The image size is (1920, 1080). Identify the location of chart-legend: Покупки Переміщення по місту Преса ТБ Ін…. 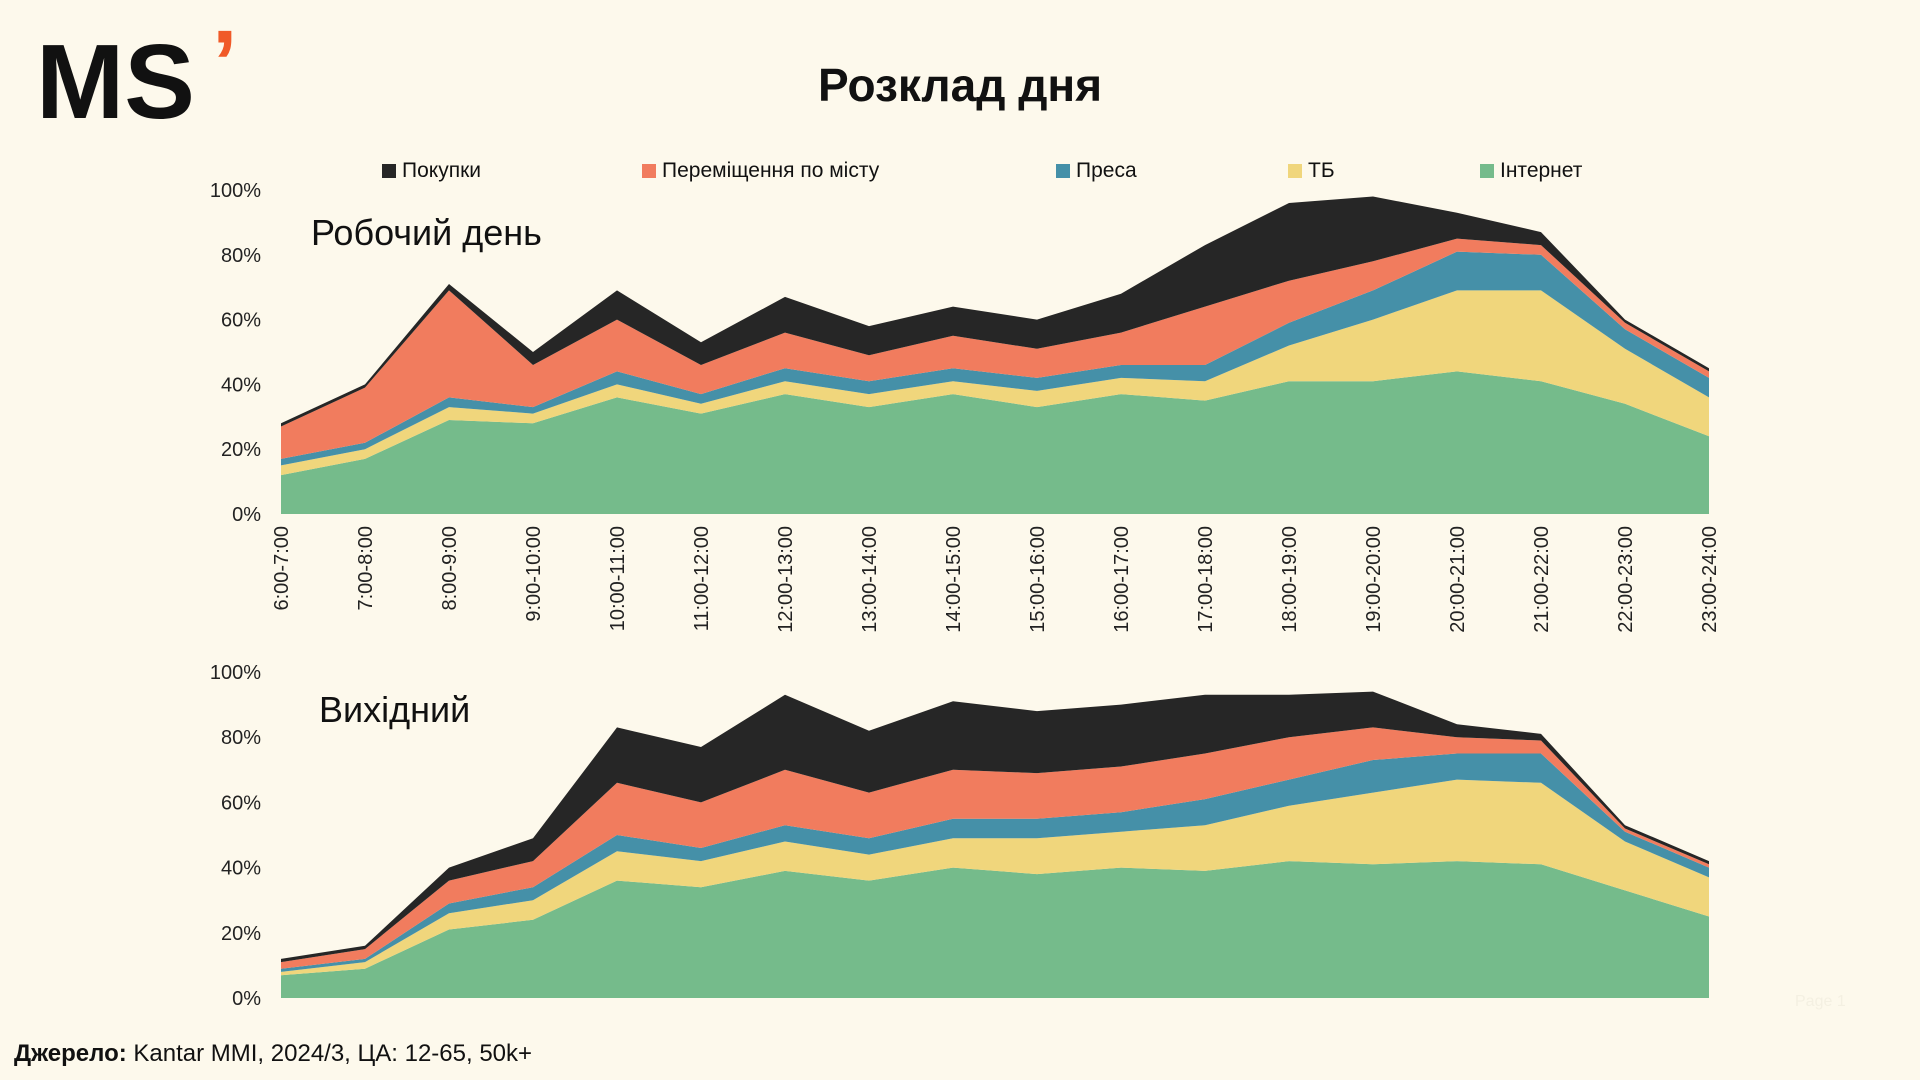
(1060, 174).